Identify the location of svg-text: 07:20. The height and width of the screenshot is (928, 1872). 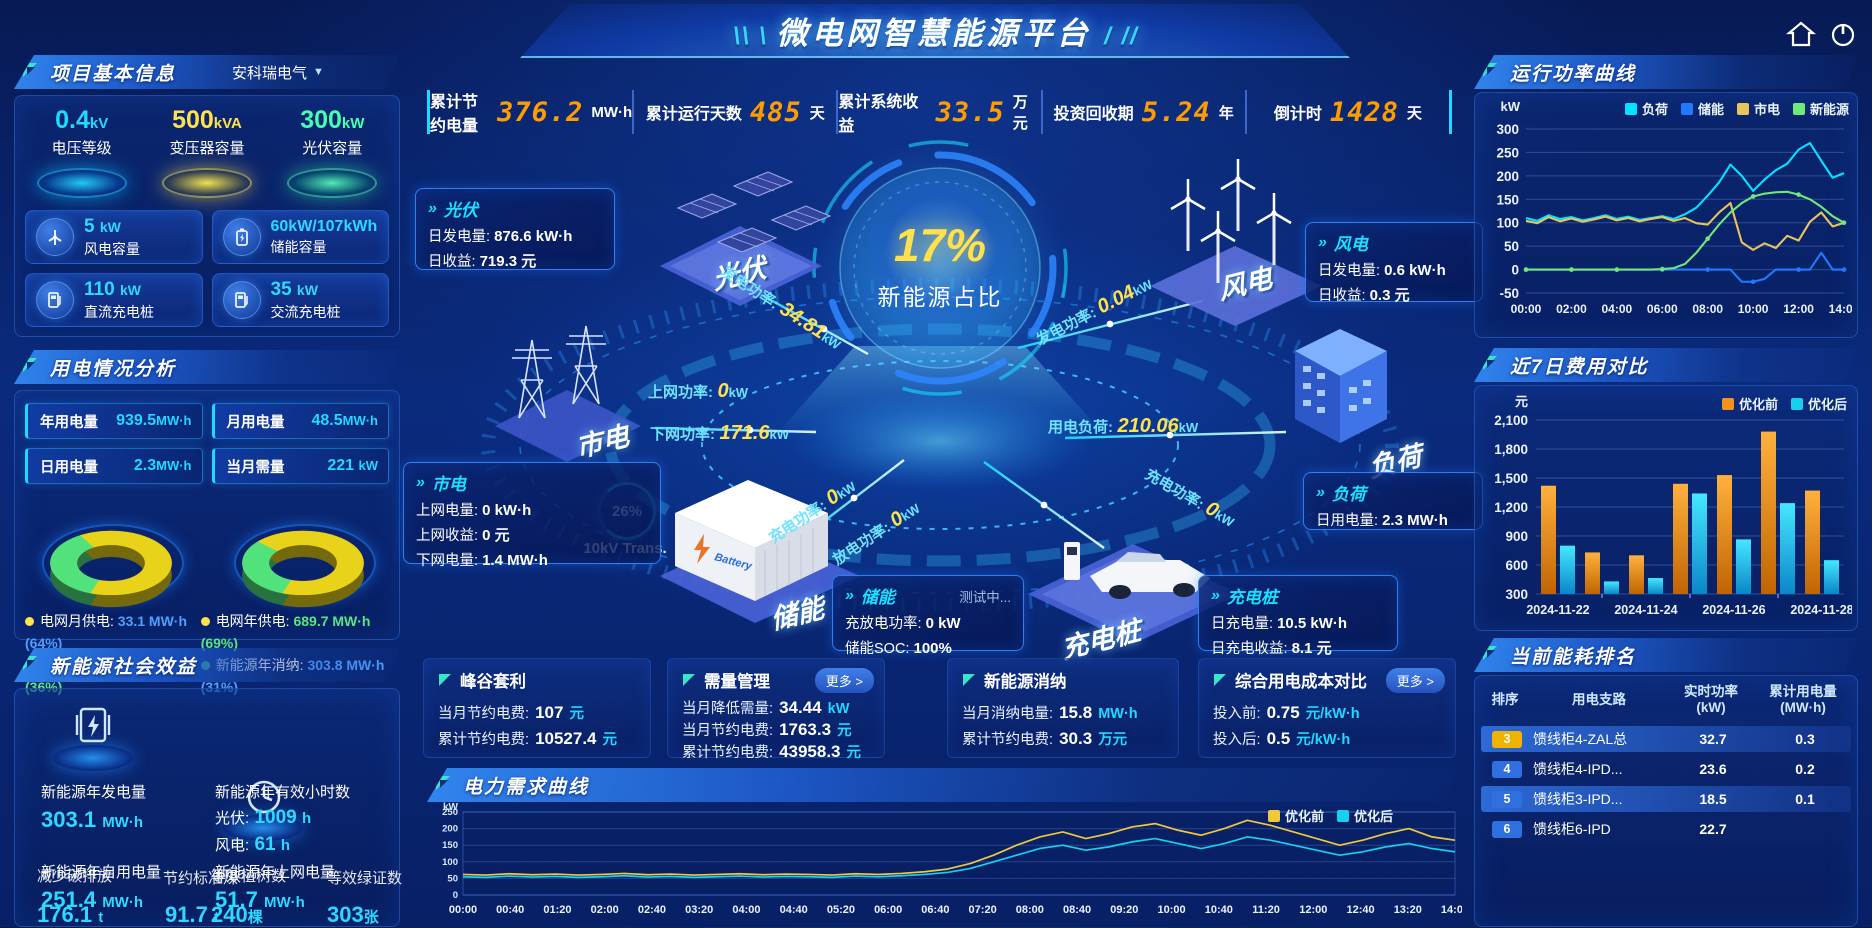
(983, 910).